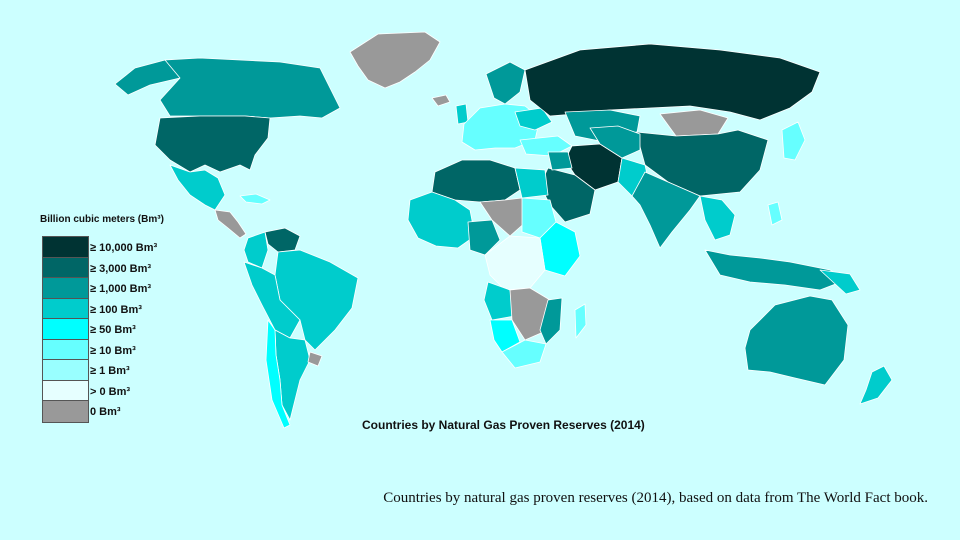  What do you see at coordinates (124, 248) in the screenshot?
I see `legend-label: ≥ 10,000 Bm³` at bounding box center [124, 248].